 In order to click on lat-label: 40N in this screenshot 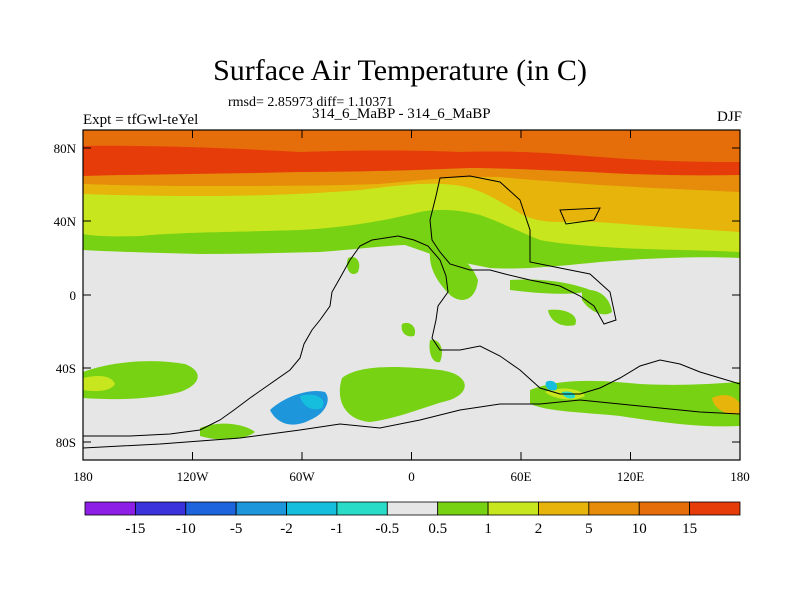, I will do `click(65, 221)`.